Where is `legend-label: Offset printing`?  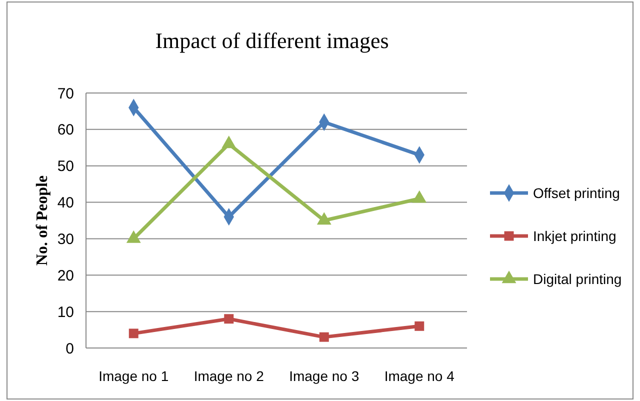
legend-label: Offset printing is located at coordinates (576, 192).